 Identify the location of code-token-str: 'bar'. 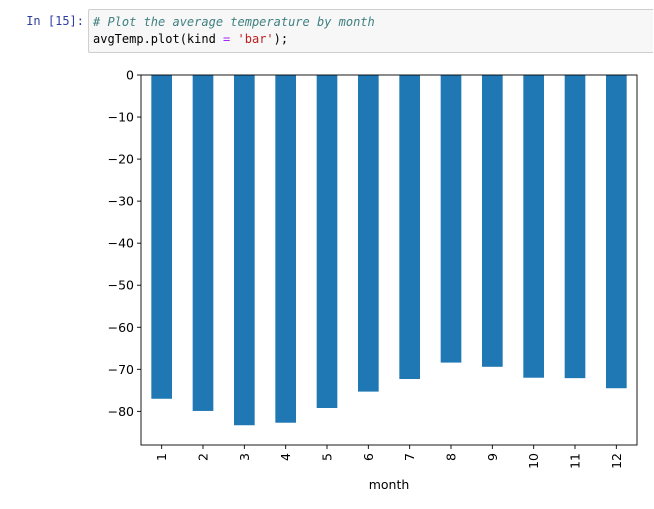
(255, 39).